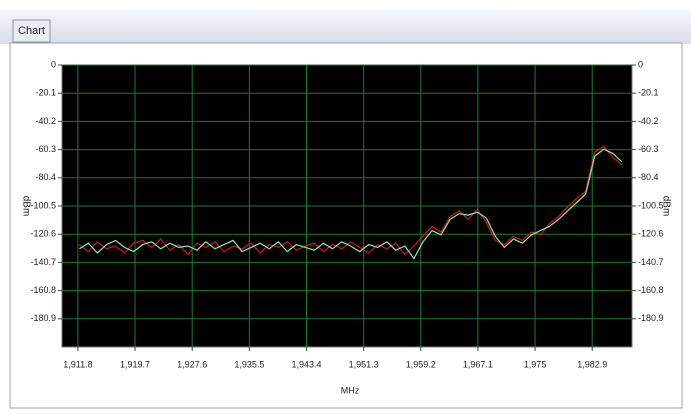  I want to click on tab, so click(31, 31).